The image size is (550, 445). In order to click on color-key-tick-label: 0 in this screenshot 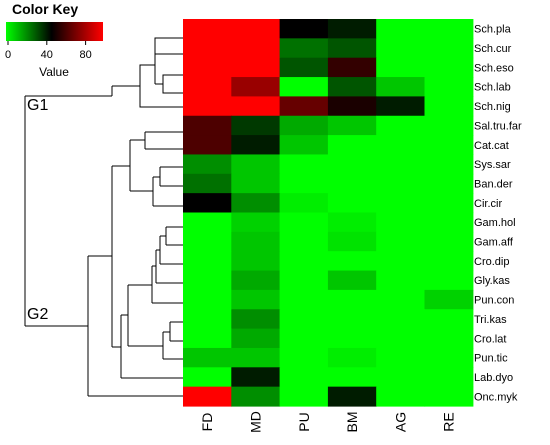, I will do `click(8, 55)`.